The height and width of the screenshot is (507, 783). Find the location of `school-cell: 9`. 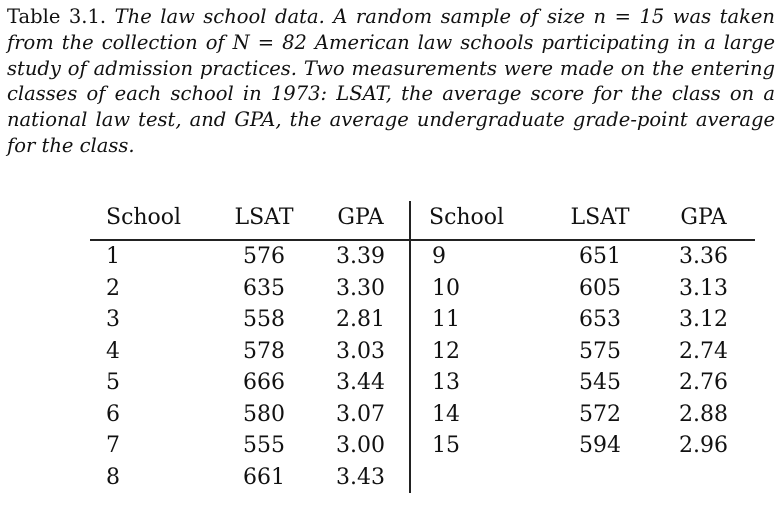

school-cell: 9 is located at coordinates (478, 256).